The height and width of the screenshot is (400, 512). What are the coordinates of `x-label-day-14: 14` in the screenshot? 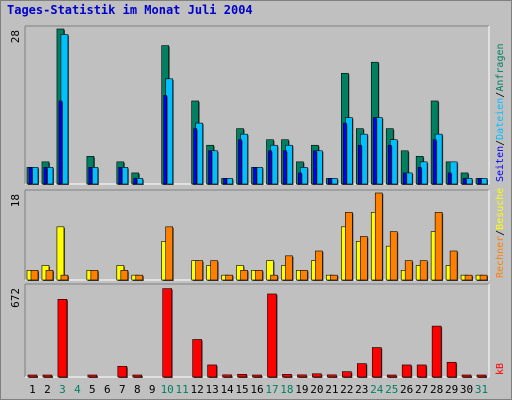 It's located at (227, 389).